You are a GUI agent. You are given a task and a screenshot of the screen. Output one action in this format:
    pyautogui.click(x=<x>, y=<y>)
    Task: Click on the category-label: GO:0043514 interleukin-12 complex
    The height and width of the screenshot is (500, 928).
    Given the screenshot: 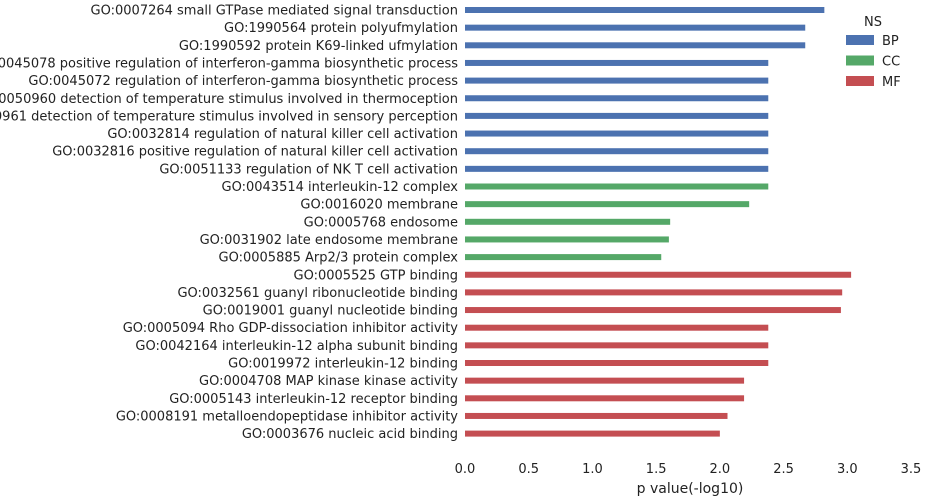 What is the action you would take?
    pyautogui.click(x=340, y=187)
    